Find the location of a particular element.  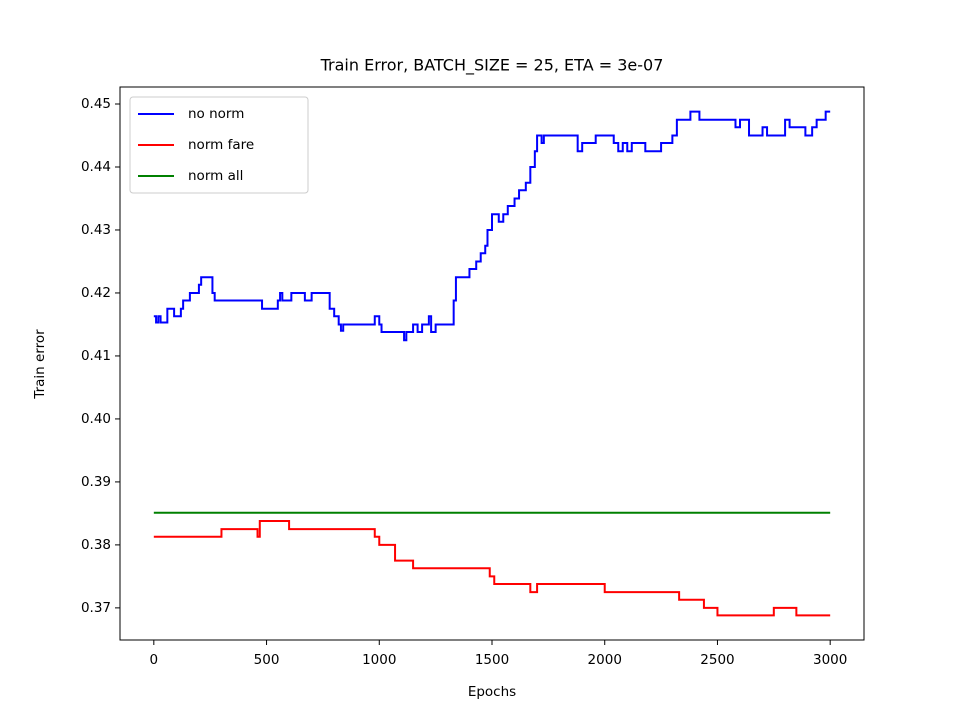

legend-box is located at coordinates (219, 145).